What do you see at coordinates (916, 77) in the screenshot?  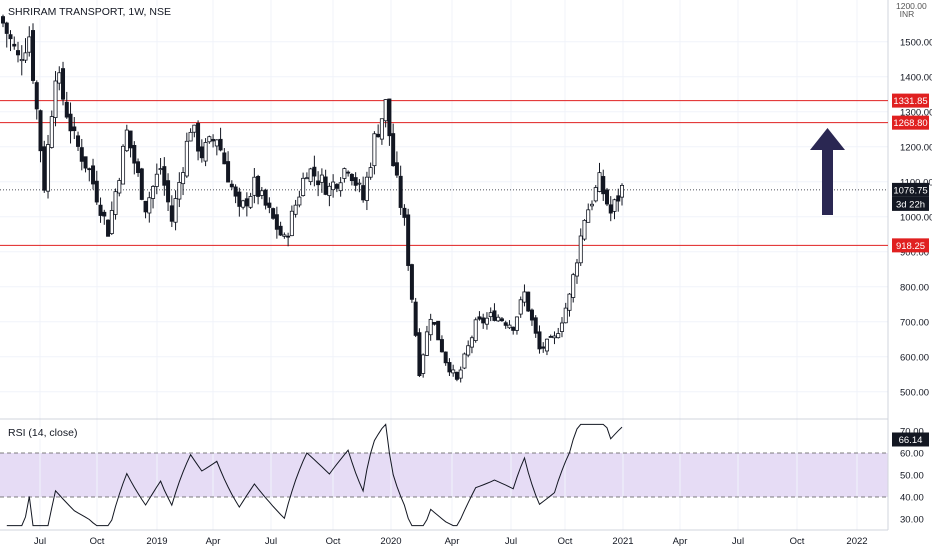 I see `price-tick-label: 1400.00` at bounding box center [916, 77].